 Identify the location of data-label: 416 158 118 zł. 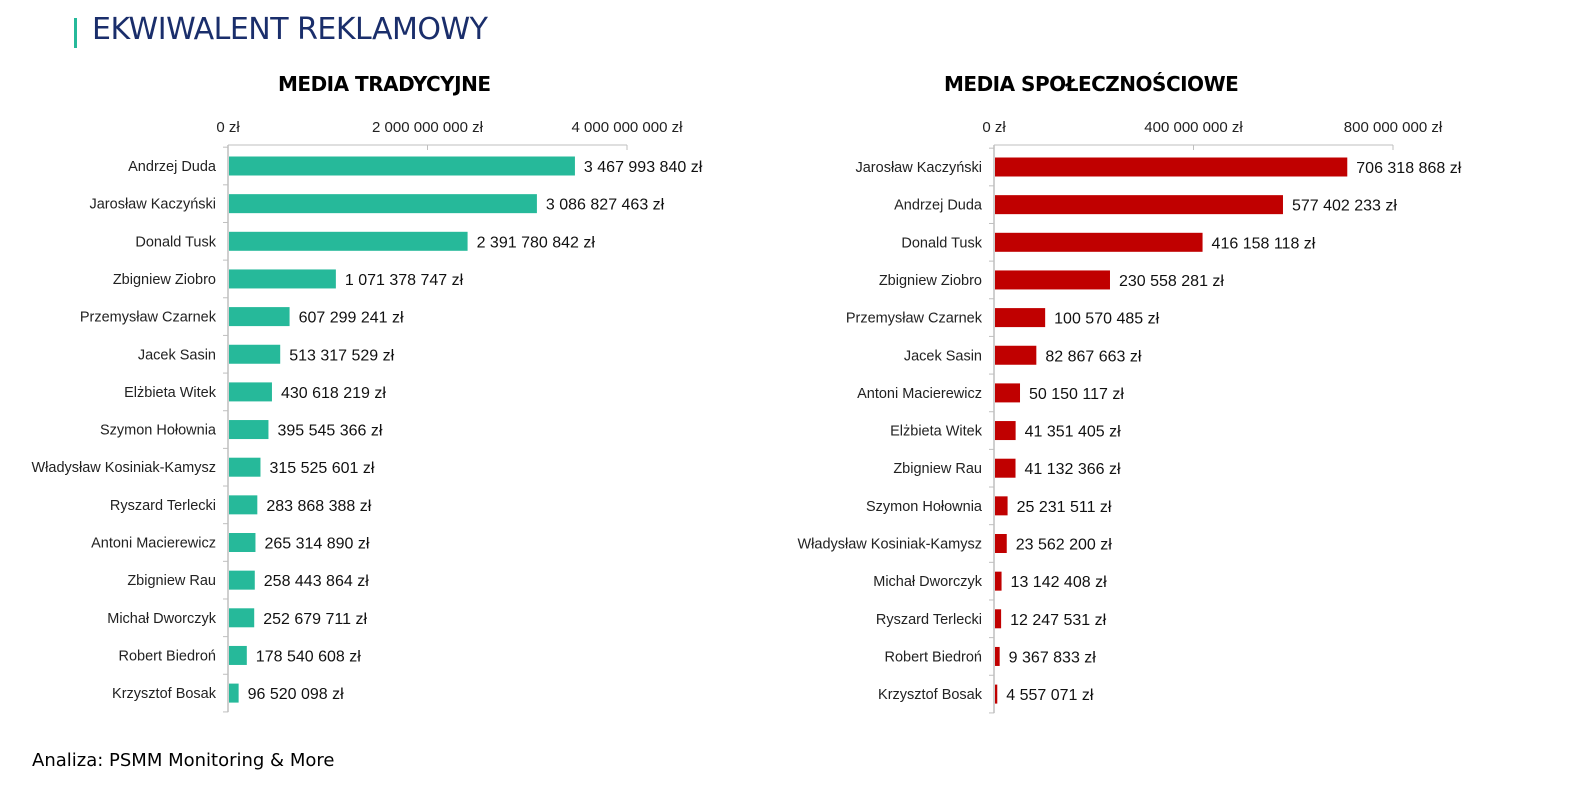
(1264, 243).